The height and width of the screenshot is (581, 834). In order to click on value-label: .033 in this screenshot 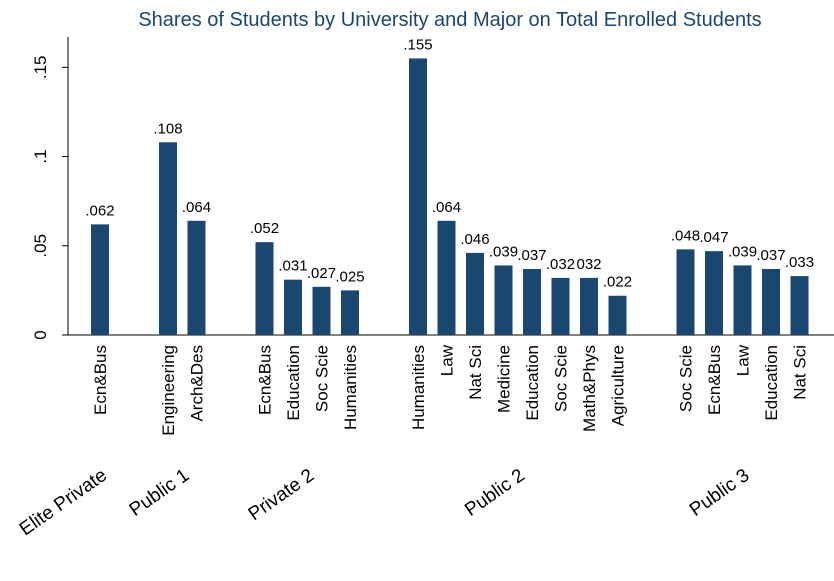, I will do `click(799, 262)`.